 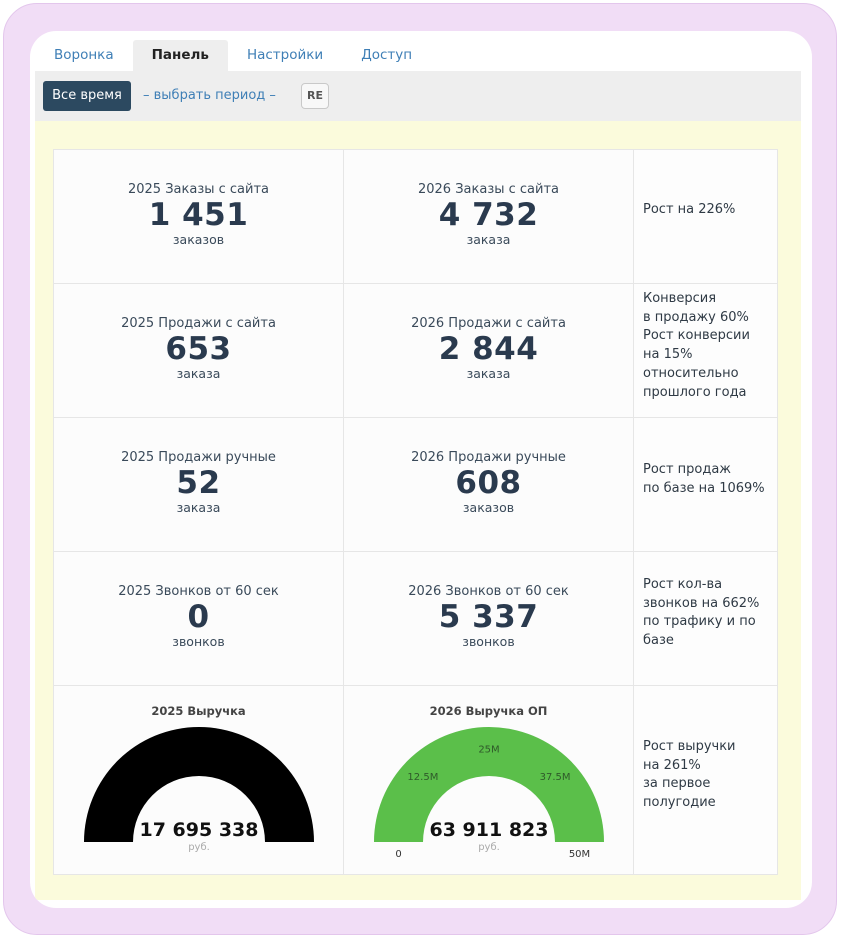 What do you see at coordinates (387, 55) in the screenshot?
I see `tab-access: Доступ` at bounding box center [387, 55].